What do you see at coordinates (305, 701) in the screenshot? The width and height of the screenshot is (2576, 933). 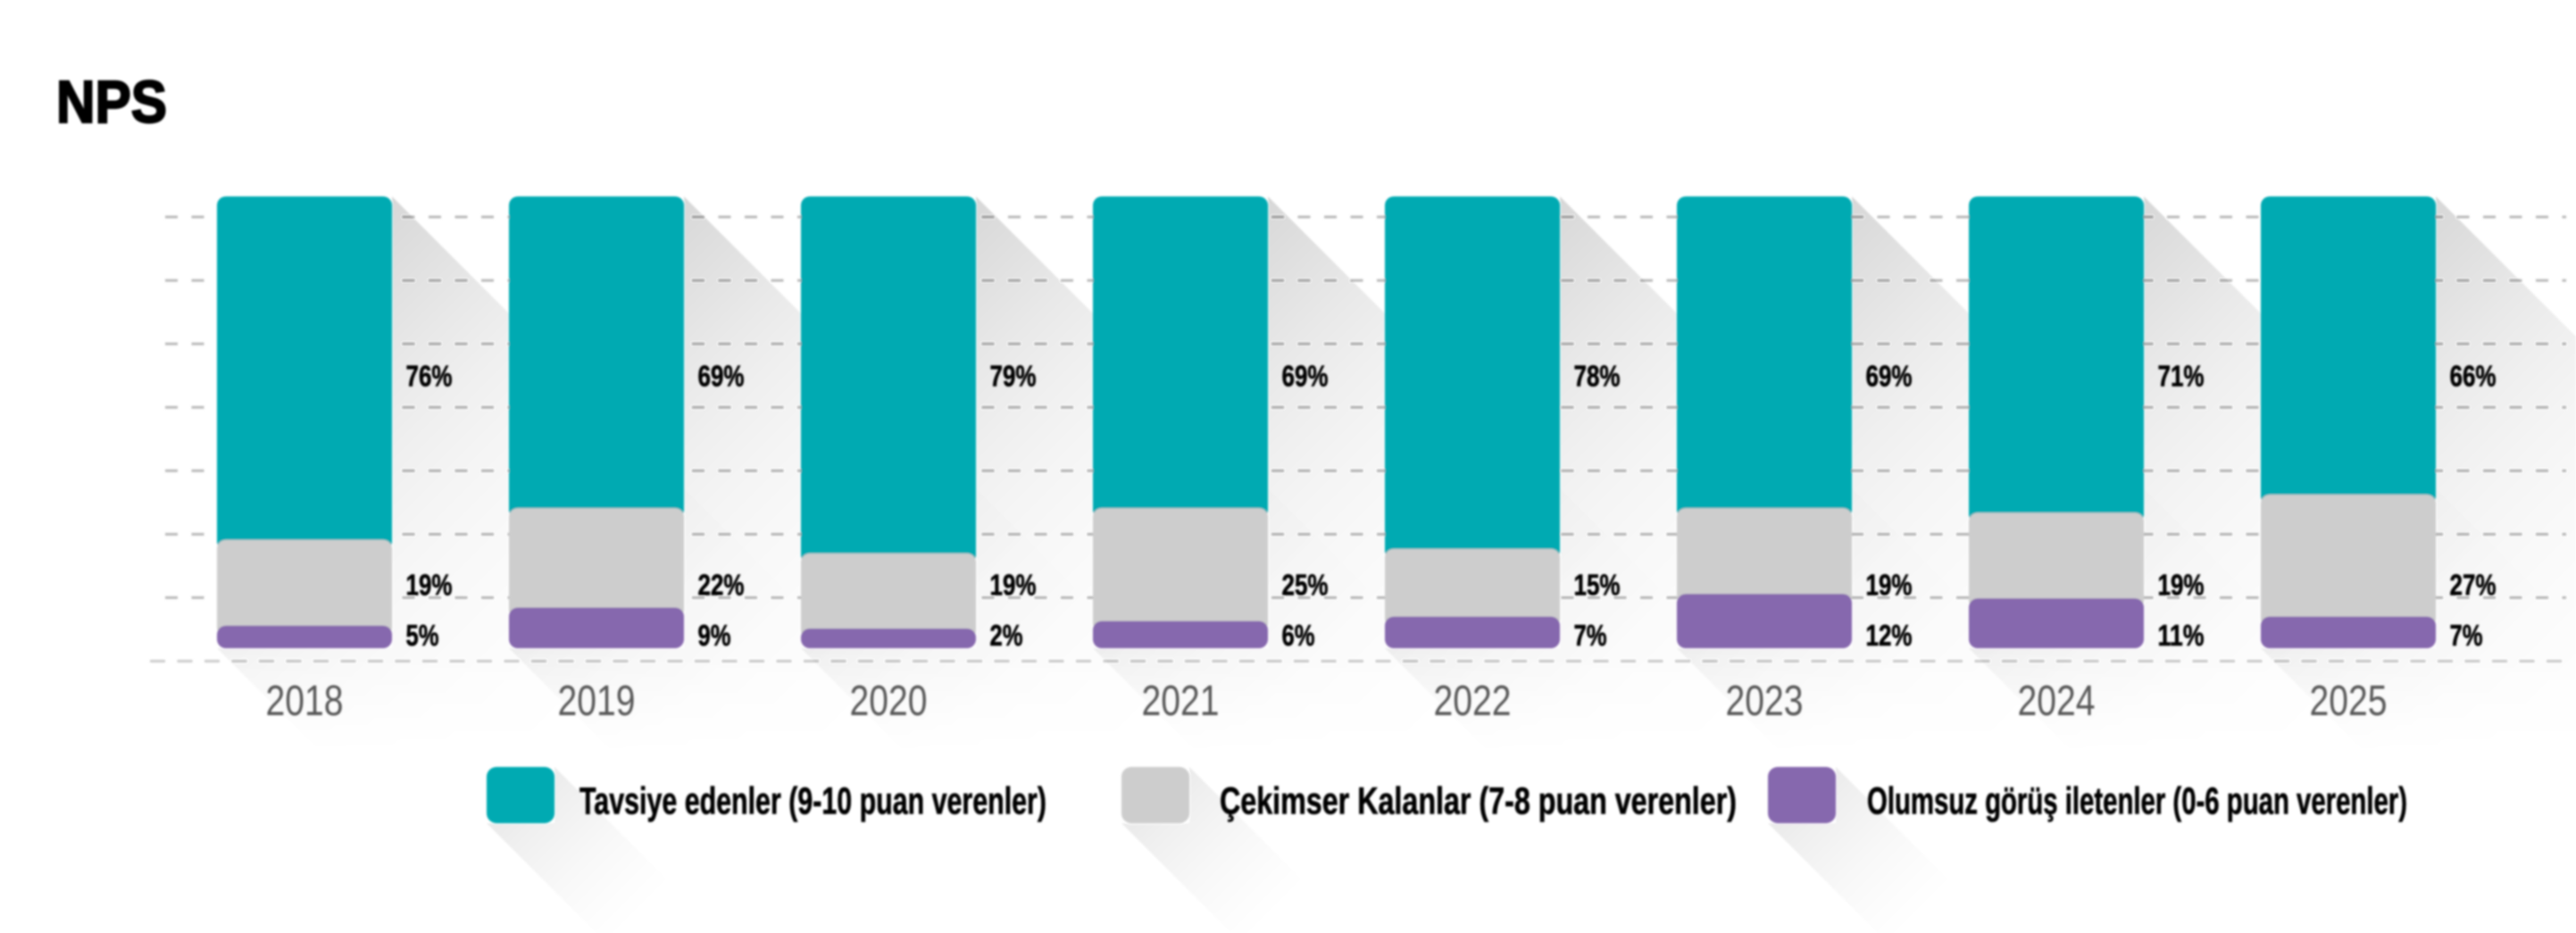 I see `svg-text: 2018` at bounding box center [305, 701].